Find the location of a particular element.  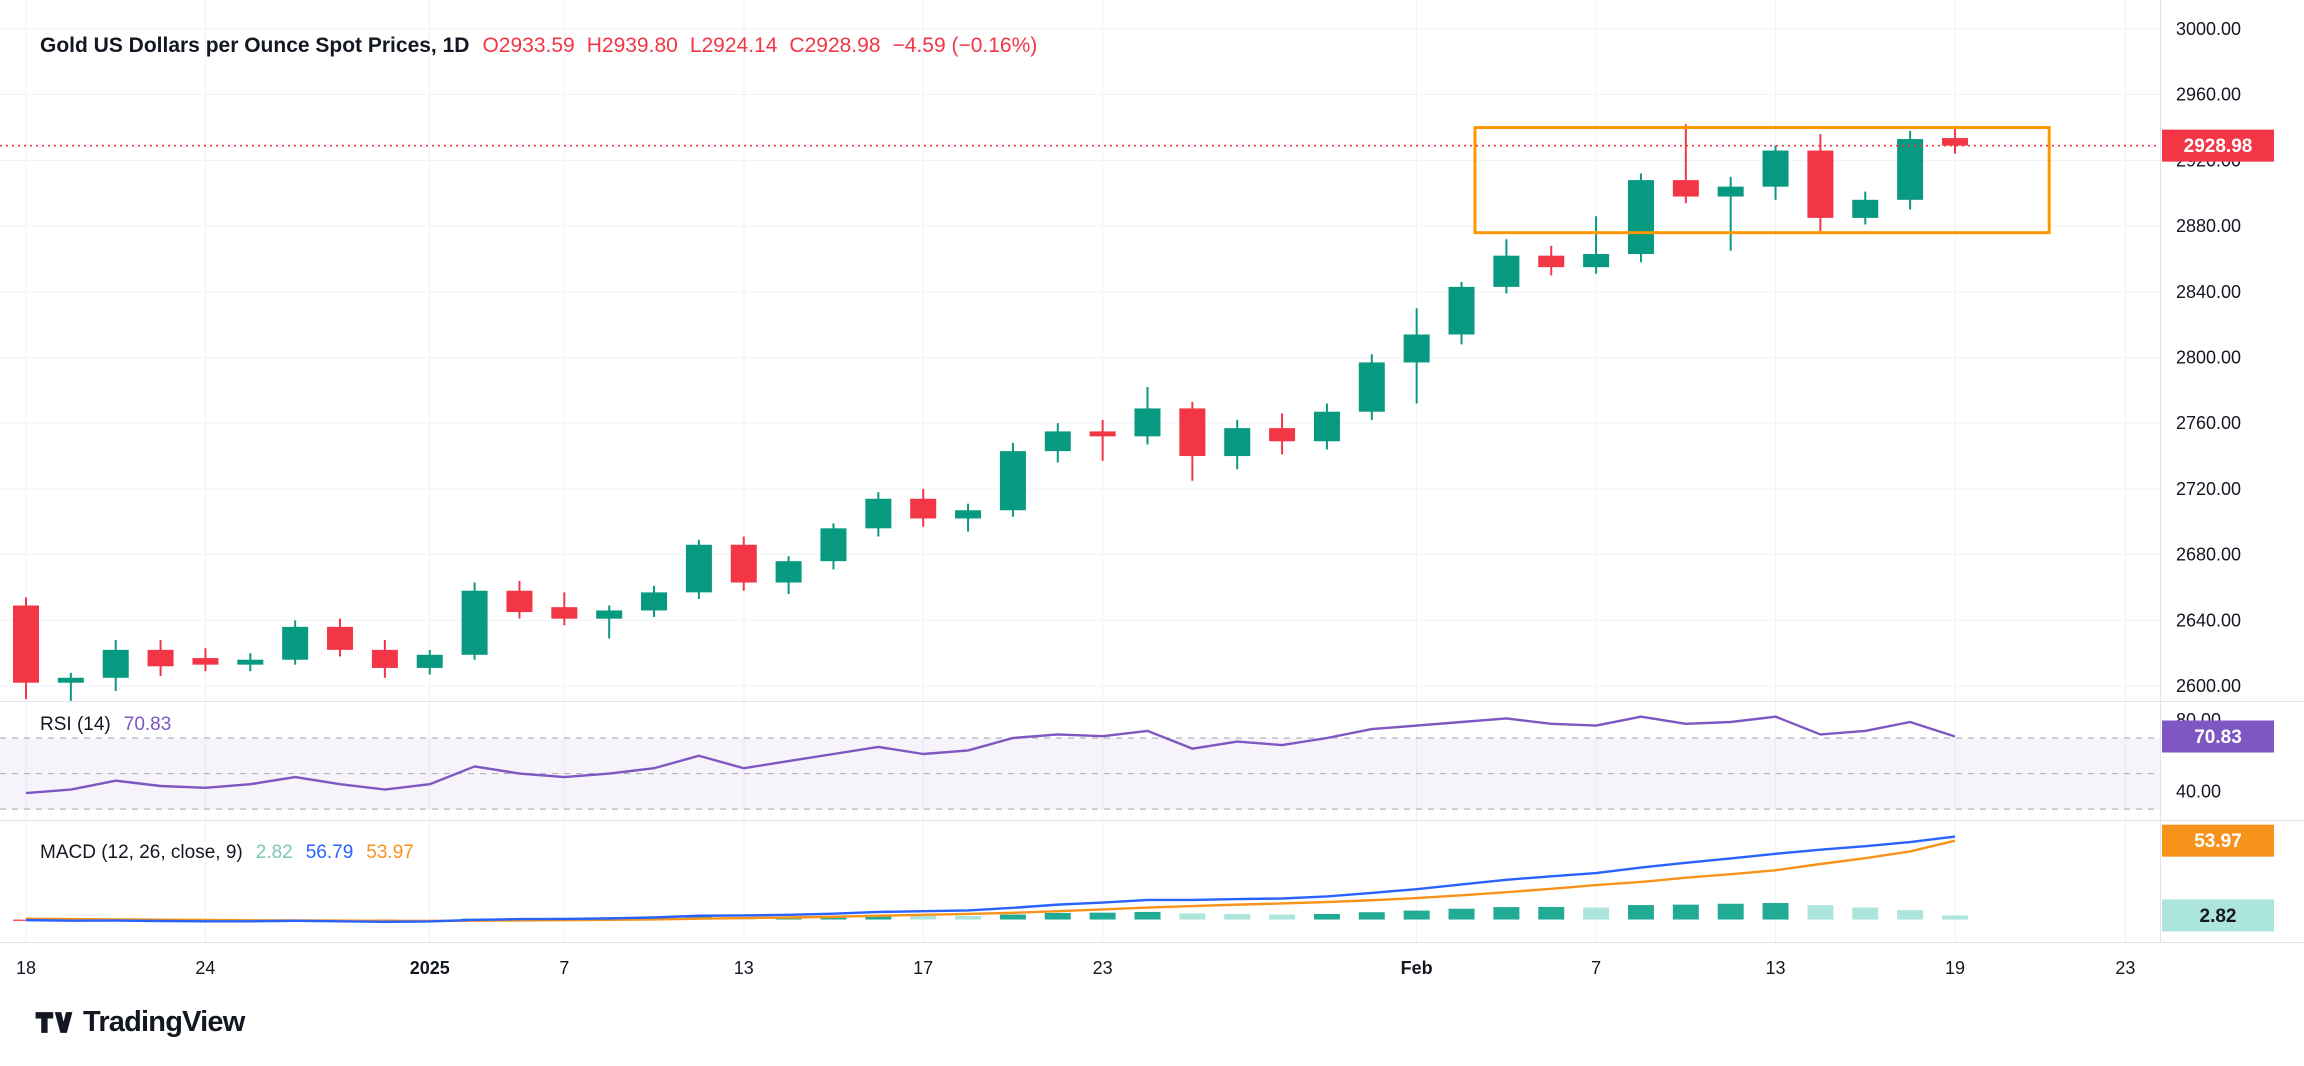

macd-signal-badge: 53.97 is located at coordinates (2218, 840).